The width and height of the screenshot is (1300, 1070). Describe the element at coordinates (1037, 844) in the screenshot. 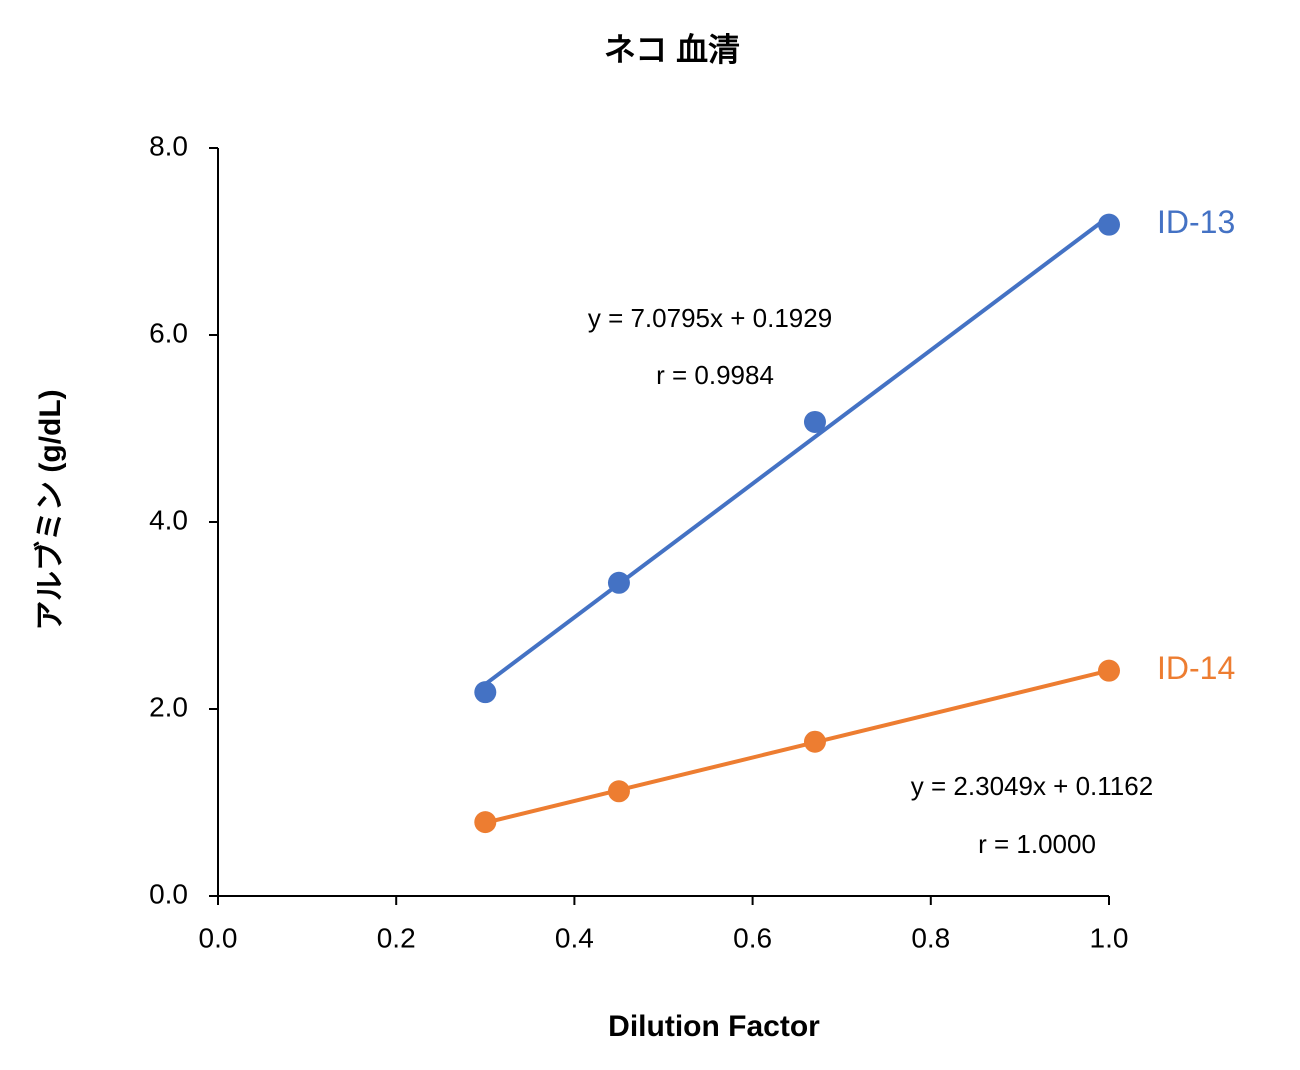

I see `annotation: r = 1.0000` at that location.